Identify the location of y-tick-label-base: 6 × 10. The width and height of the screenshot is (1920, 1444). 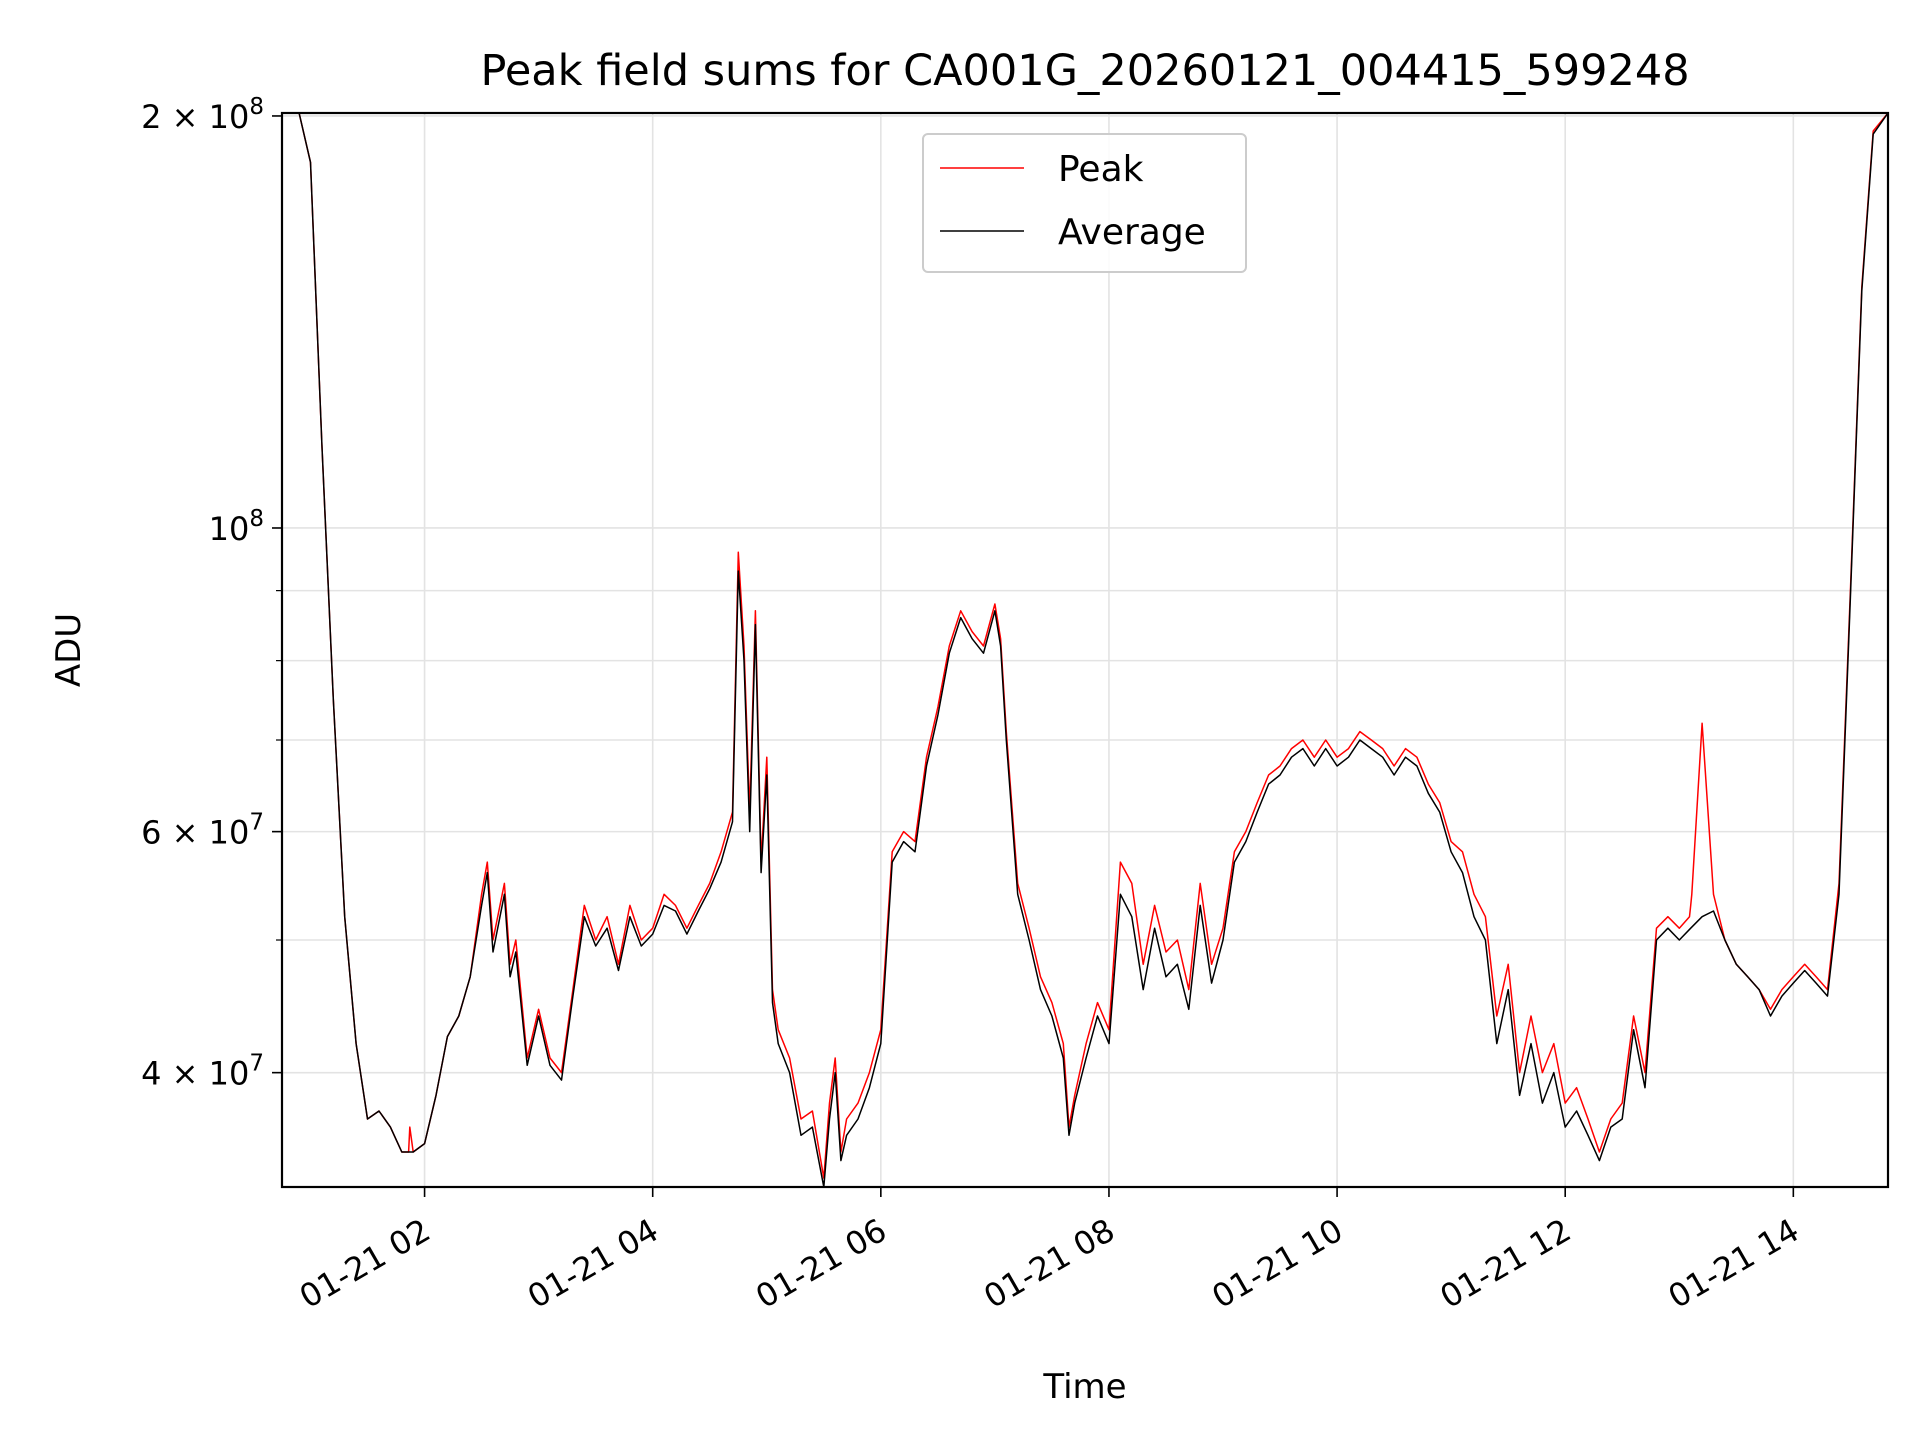
(195, 833).